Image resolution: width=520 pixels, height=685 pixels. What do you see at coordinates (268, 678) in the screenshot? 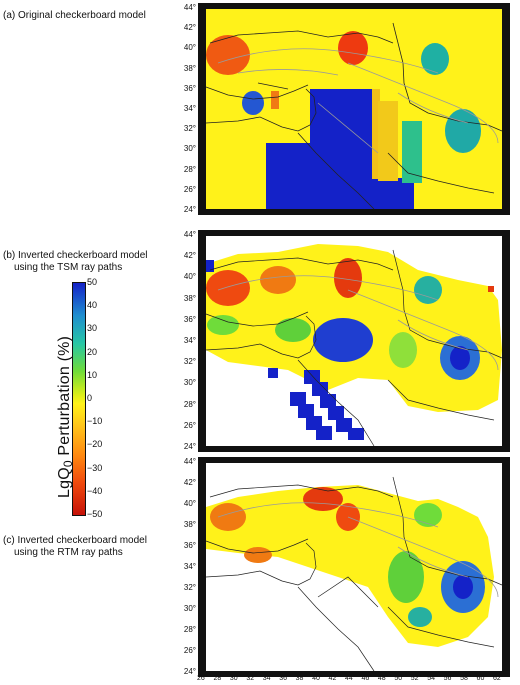
I see `lon-label: 34°` at bounding box center [268, 678].